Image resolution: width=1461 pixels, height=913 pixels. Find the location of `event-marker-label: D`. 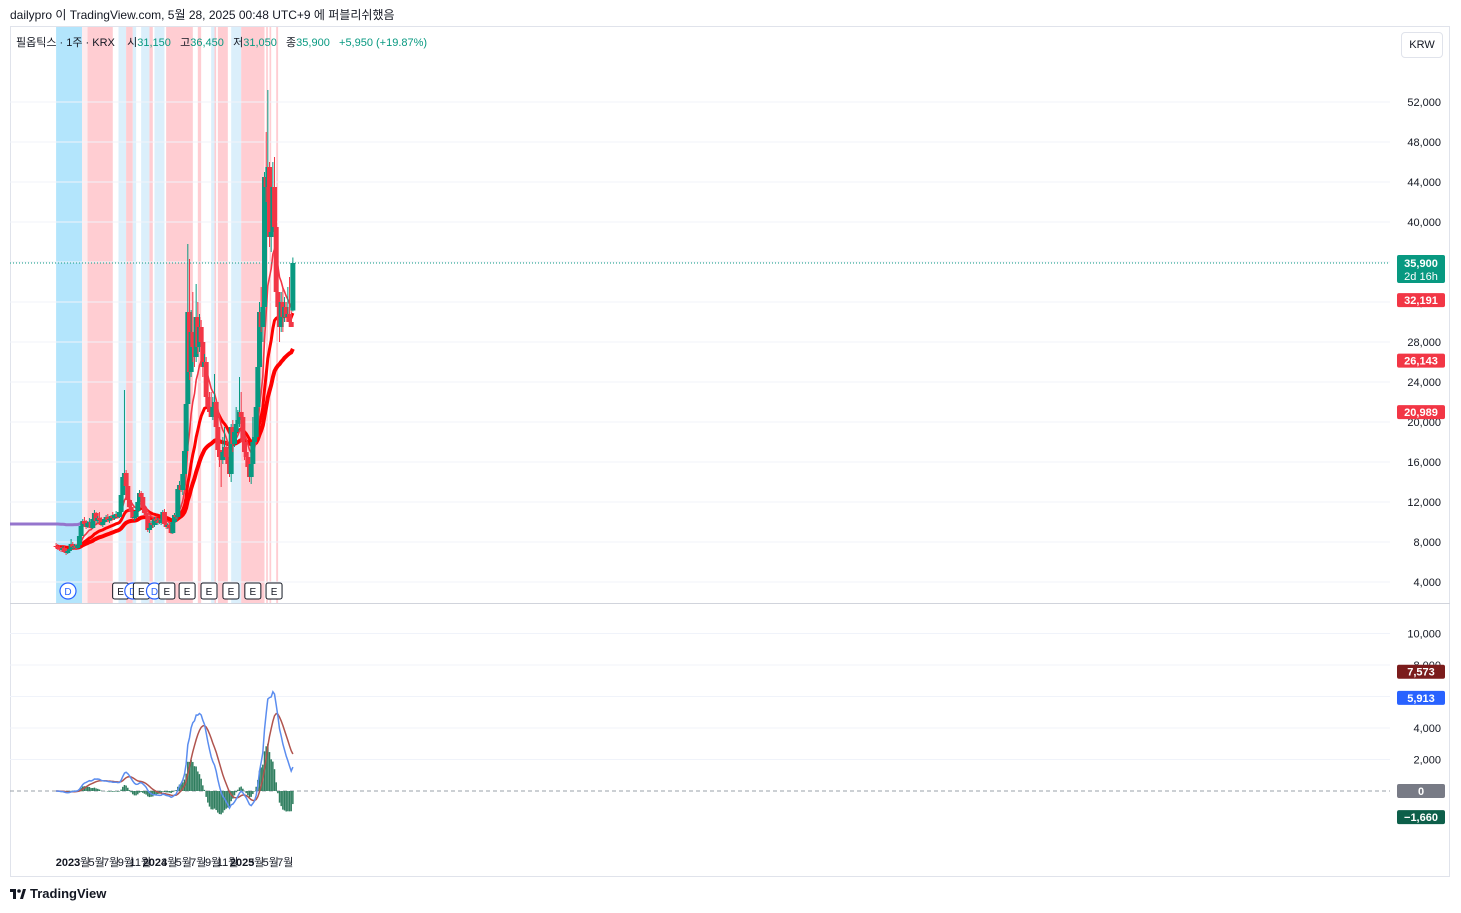

event-marker-label: D is located at coordinates (154, 592).